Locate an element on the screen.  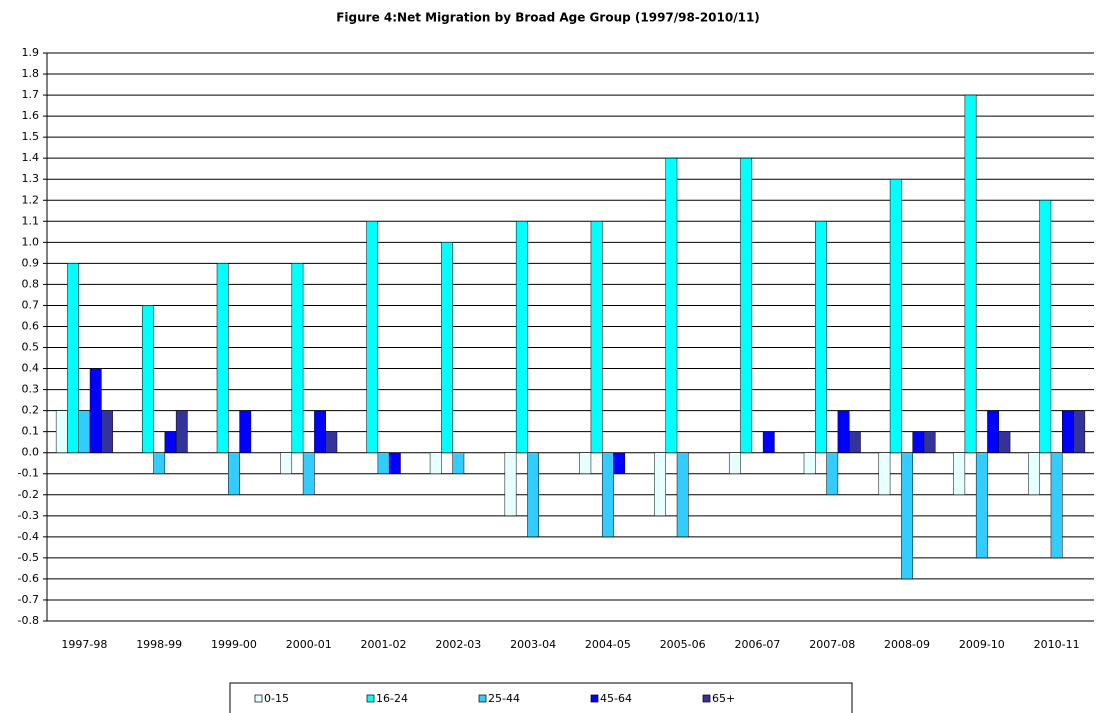
x-tick-label: 2010-11 is located at coordinates (1057, 644).